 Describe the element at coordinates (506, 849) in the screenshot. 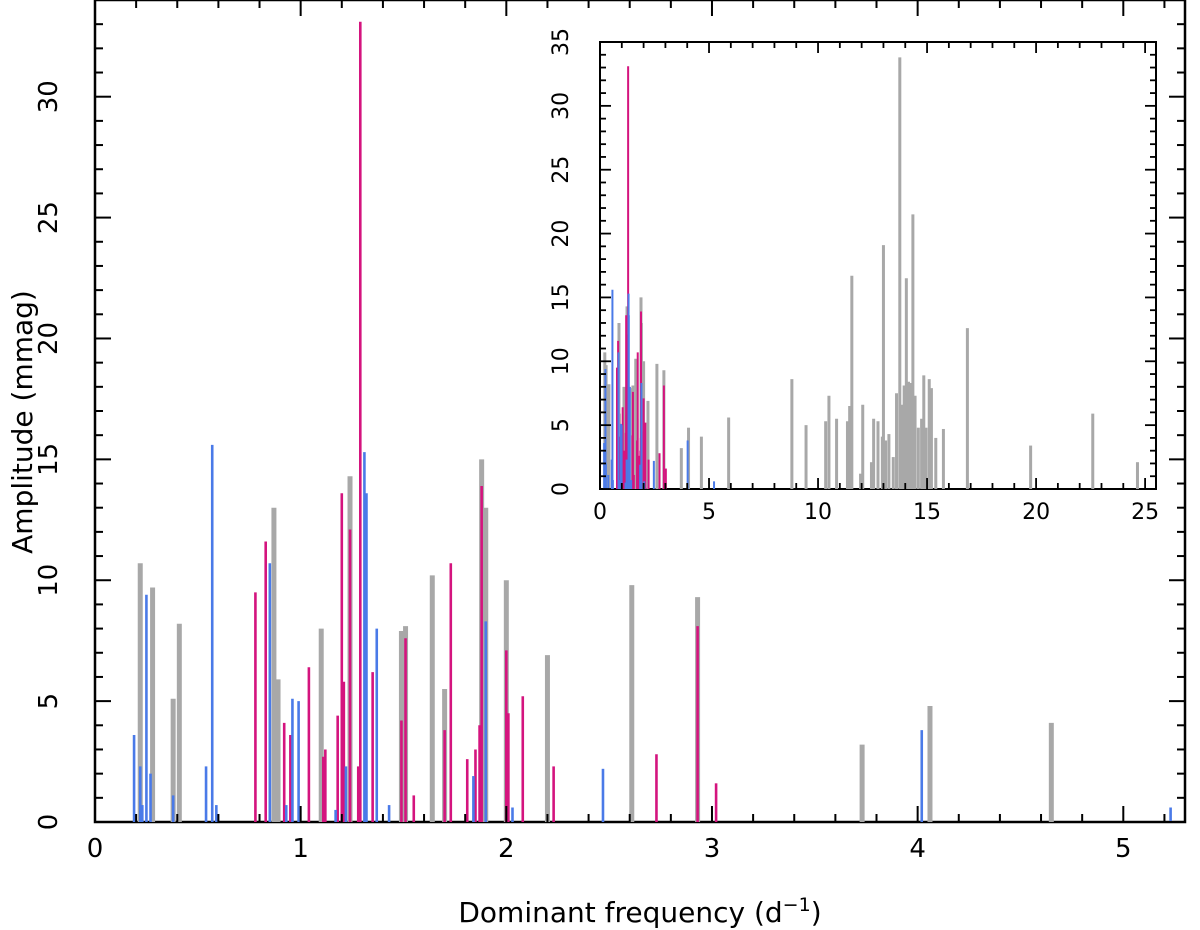

I see `x-tick-label: 2` at that location.